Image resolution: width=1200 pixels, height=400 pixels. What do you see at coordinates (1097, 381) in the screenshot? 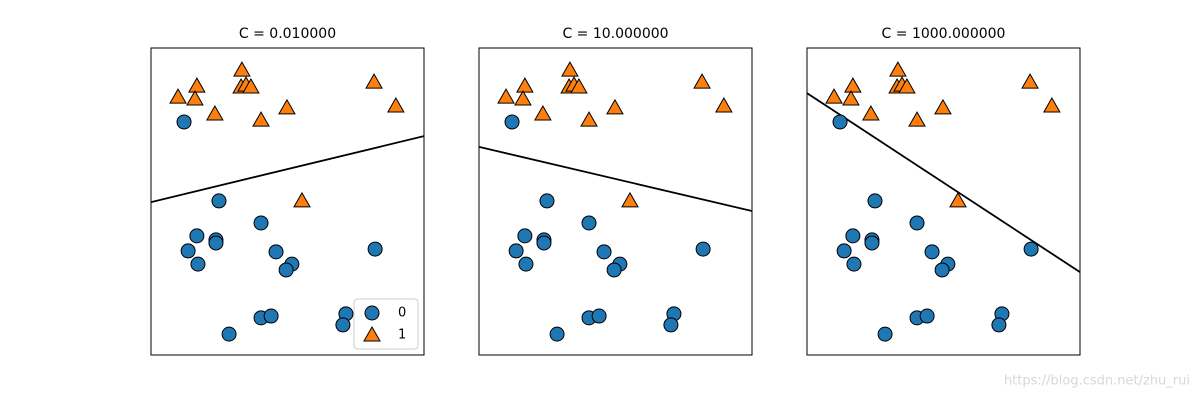
I see `watermark: https://blog.csdn.net/zhu_rui` at bounding box center [1097, 381].